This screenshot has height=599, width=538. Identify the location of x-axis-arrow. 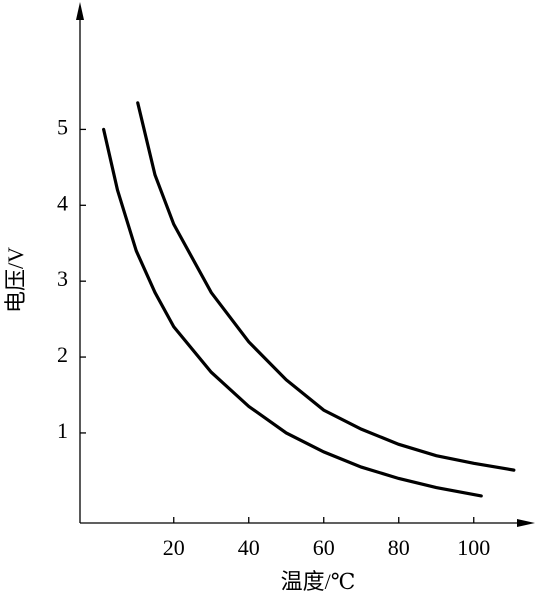
(526, 523).